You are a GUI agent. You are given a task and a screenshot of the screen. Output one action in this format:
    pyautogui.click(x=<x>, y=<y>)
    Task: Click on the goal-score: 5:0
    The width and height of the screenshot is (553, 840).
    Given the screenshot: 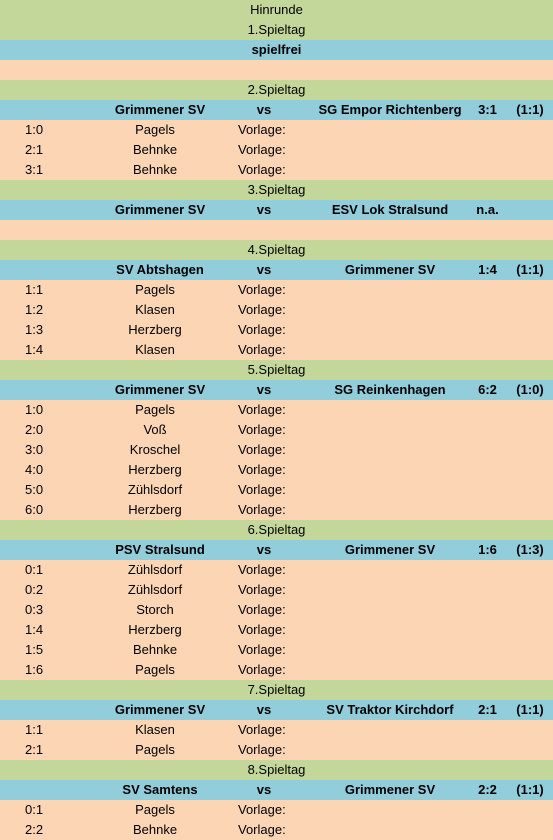 What is the action you would take?
    pyautogui.click(x=34, y=489)
    